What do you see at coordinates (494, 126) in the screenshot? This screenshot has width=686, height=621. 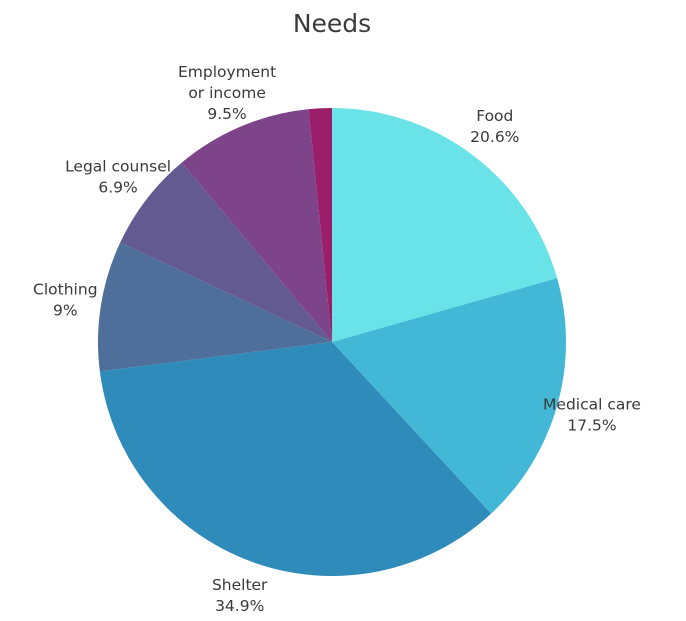 I see `slice-label-food: Food 20.6%` at bounding box center [494, 126].